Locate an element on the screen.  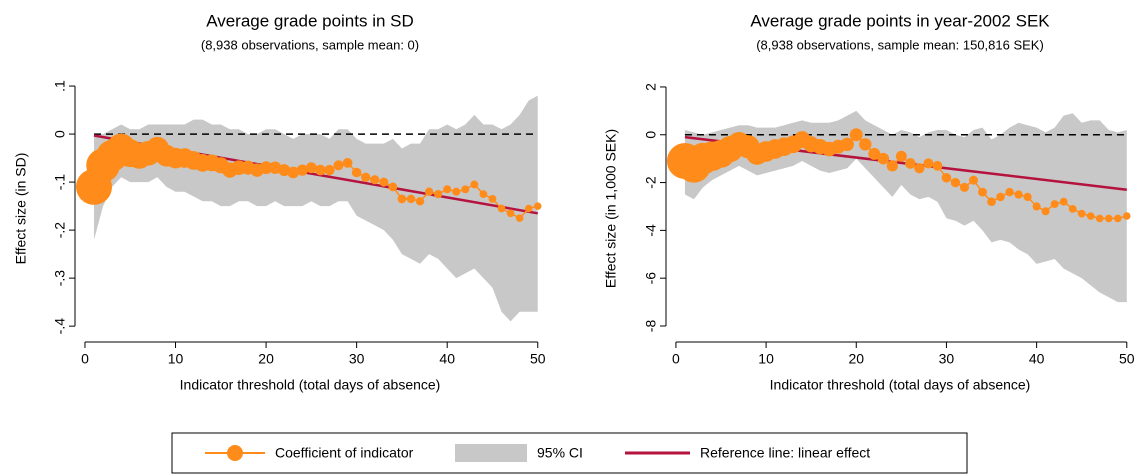
y-tick-label: -6 is located at coordinates (651, 278).